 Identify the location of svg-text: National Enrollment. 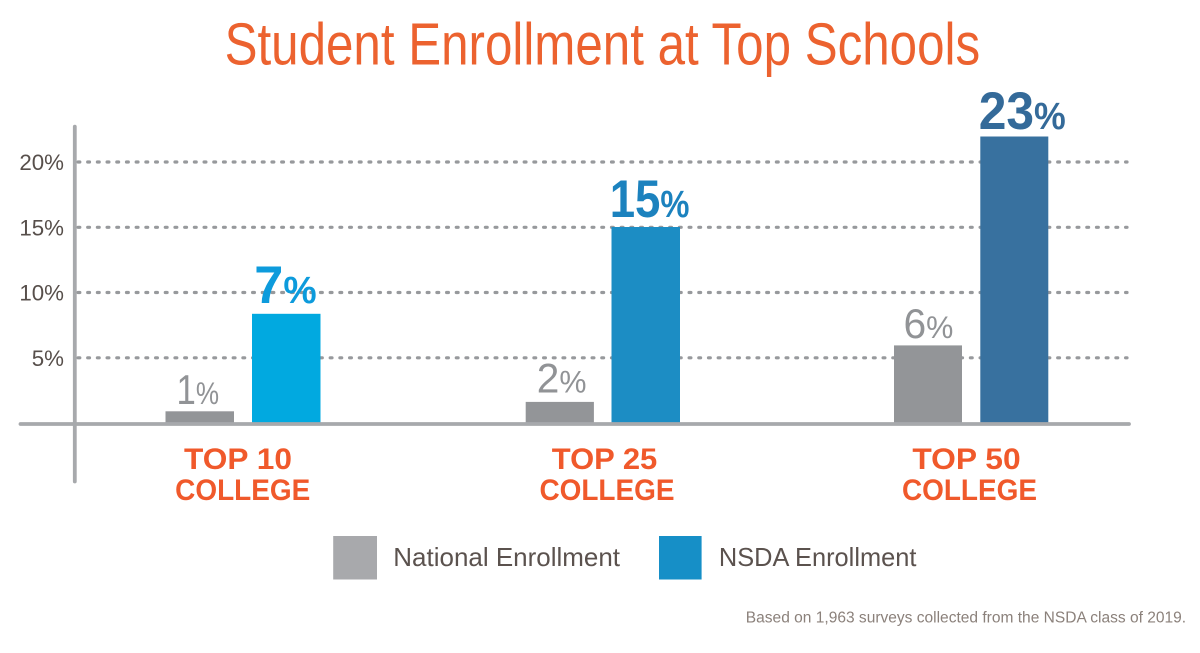
(506, 557).